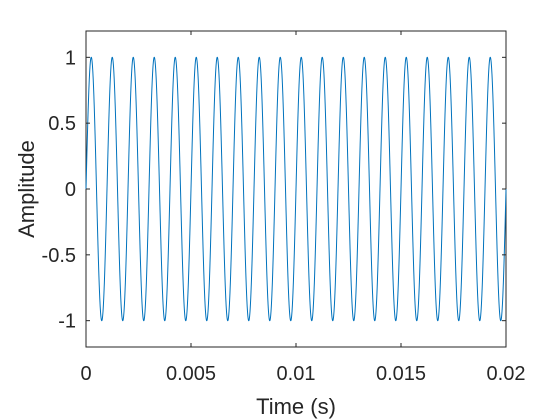 This screenshot has width=560, height=420. What do you see at coordinates (85, 374) in the screenshot?
I see `x-tick-label: 0` at bounding box center [85, 374].